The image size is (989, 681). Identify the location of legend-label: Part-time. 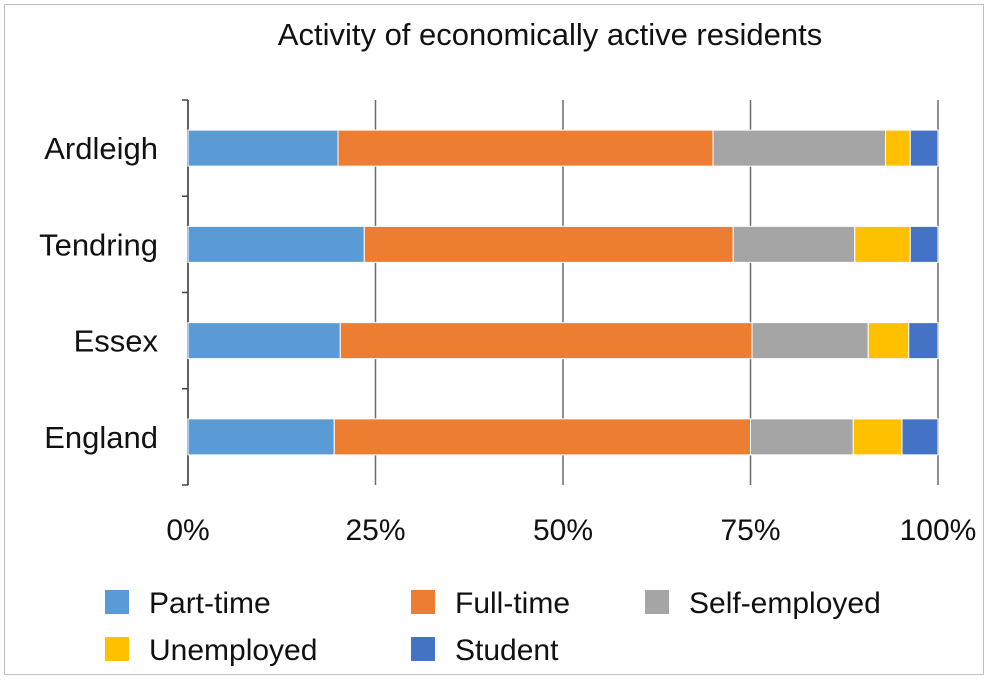
(210, 603).